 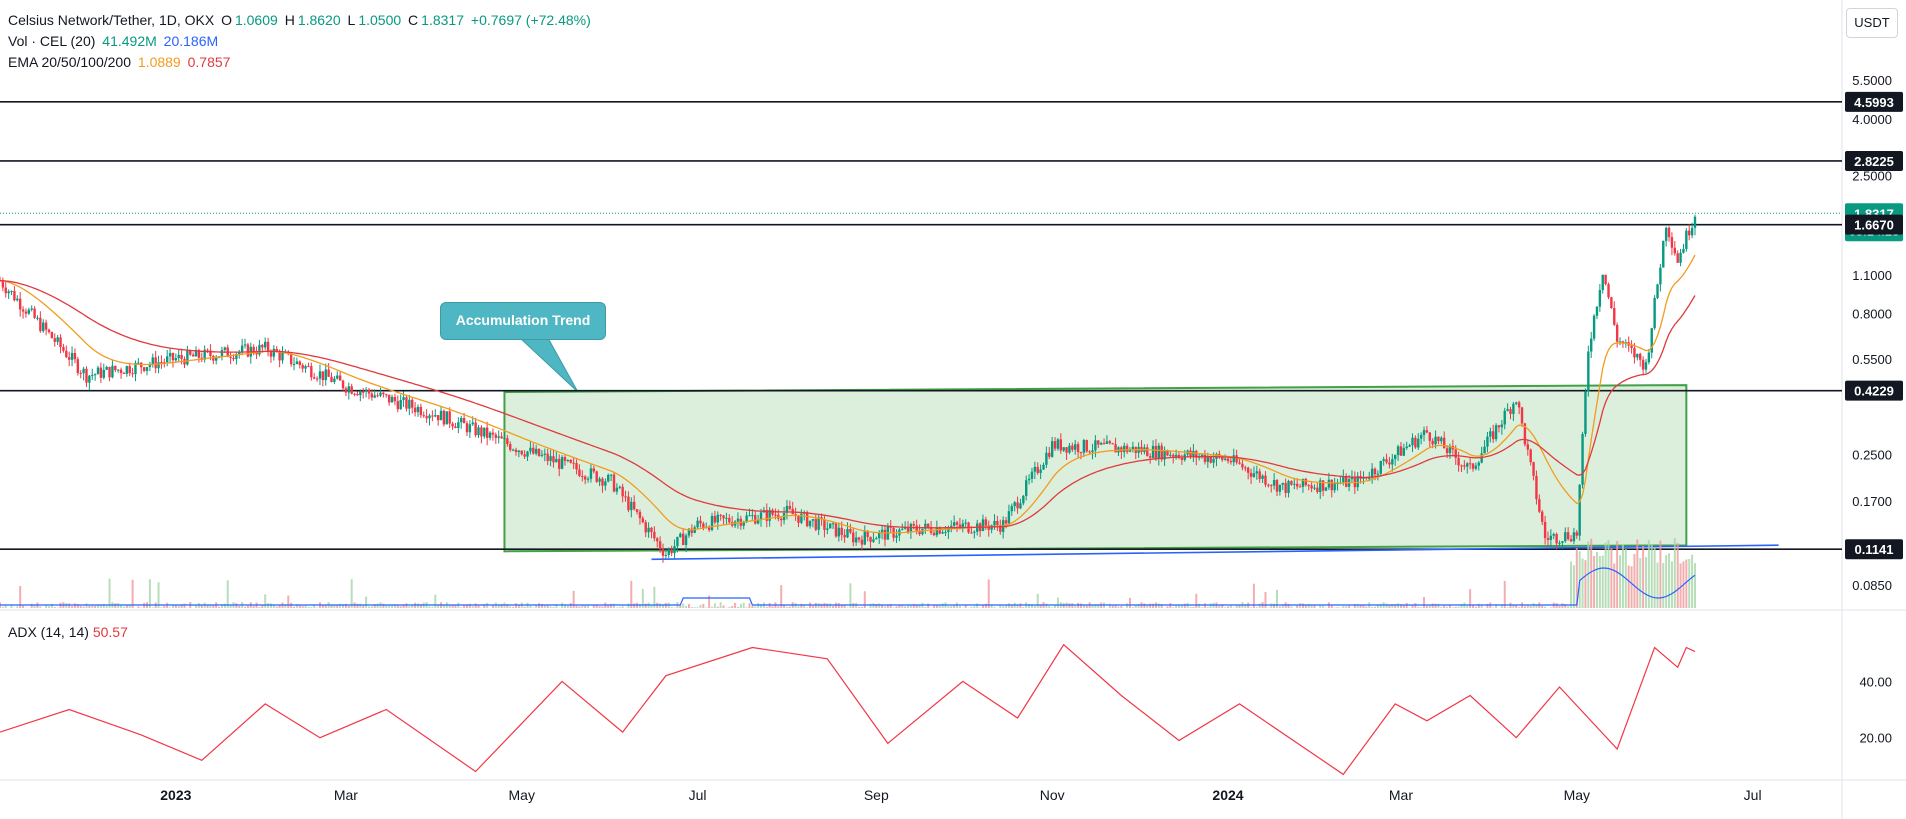 What do you see at coordinates (413, 20) in the screenshot?
I see `close-label: C` at bounding box center [413, 20].